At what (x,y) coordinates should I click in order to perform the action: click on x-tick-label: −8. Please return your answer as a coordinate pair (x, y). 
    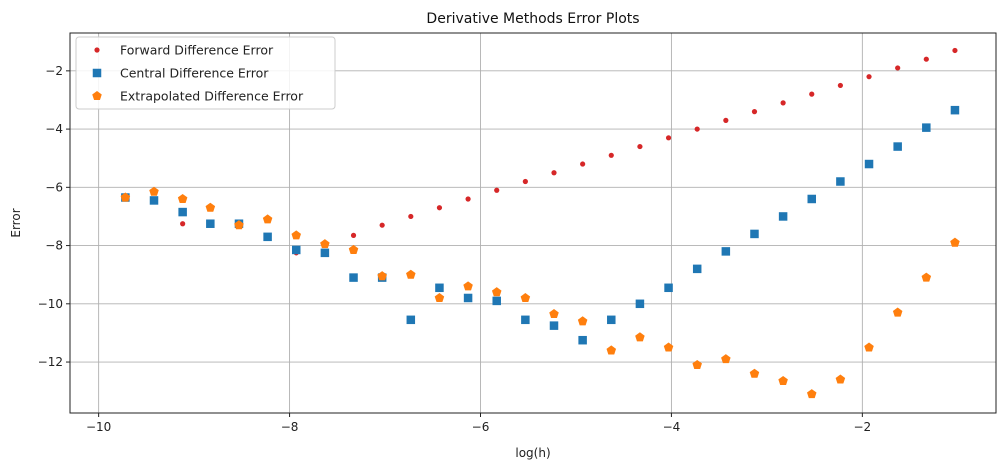
    Looking at the image, I should click on (290, 427).